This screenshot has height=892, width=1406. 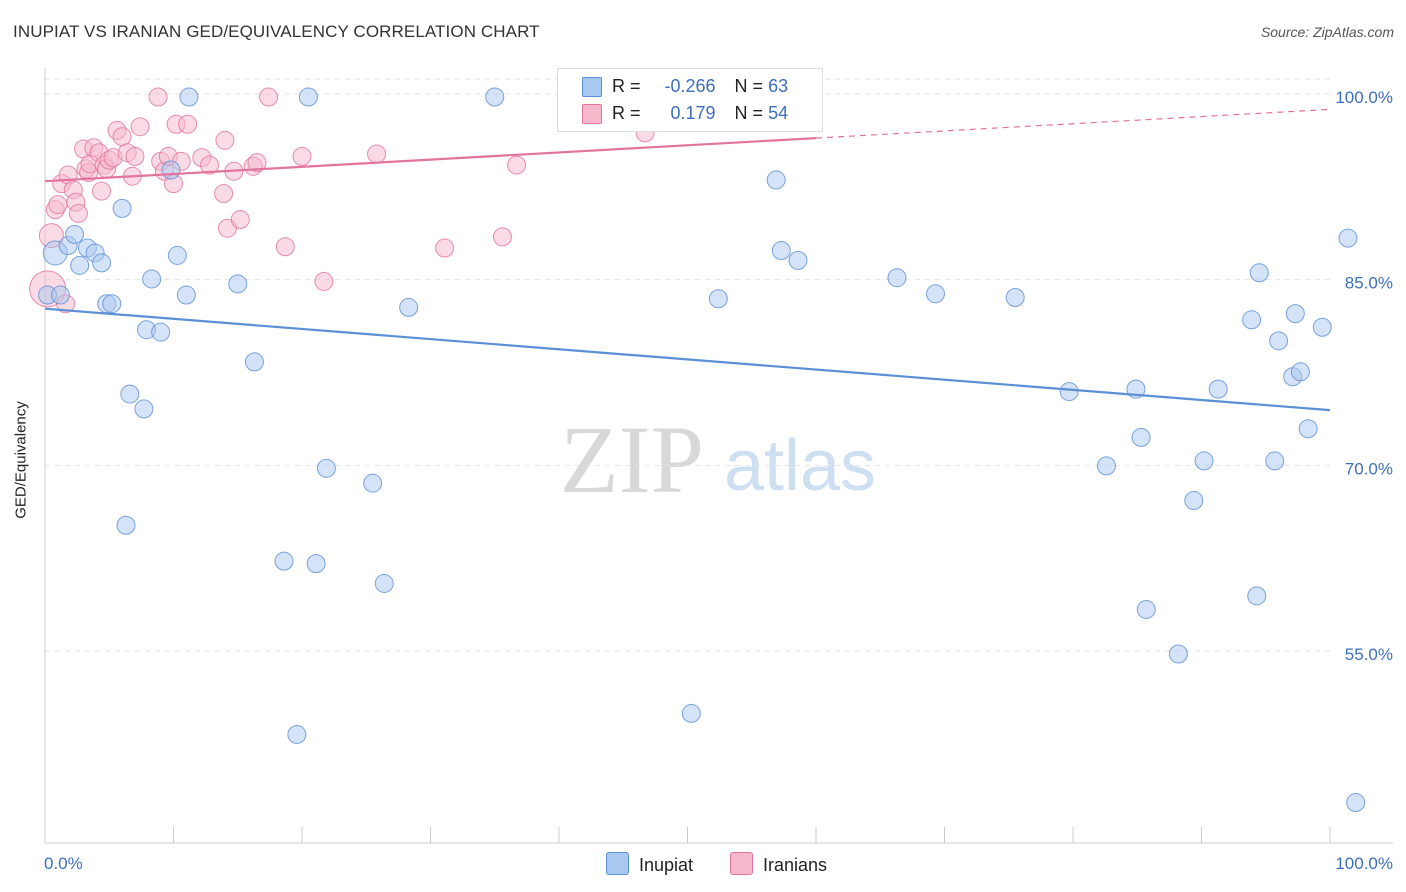 What do you see at coordinates (592, 114) in the screenshot?
I see `legend-swatch-iranians` at bounding box center [592, 114].